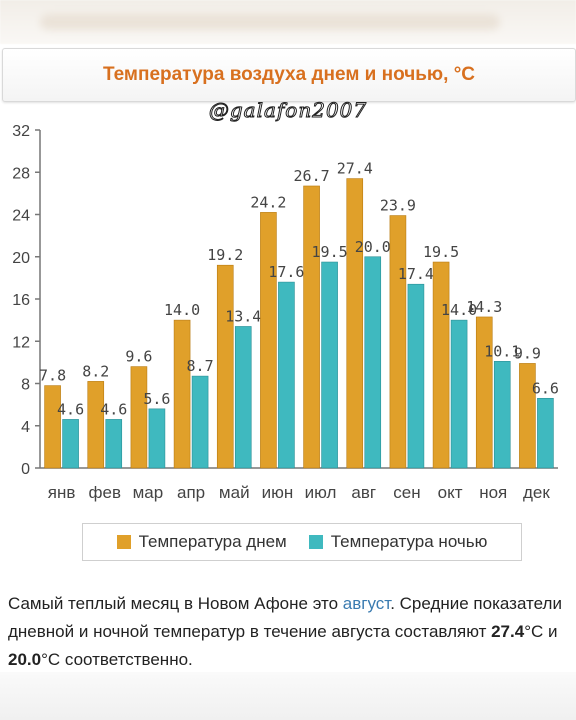 Image resolution: width=576 pixels, height=720 pixels. What do you see at coordinates (527, 353) in the screenshot?
I see `data-label-day: 9.9` at bounding box center [527, 353].